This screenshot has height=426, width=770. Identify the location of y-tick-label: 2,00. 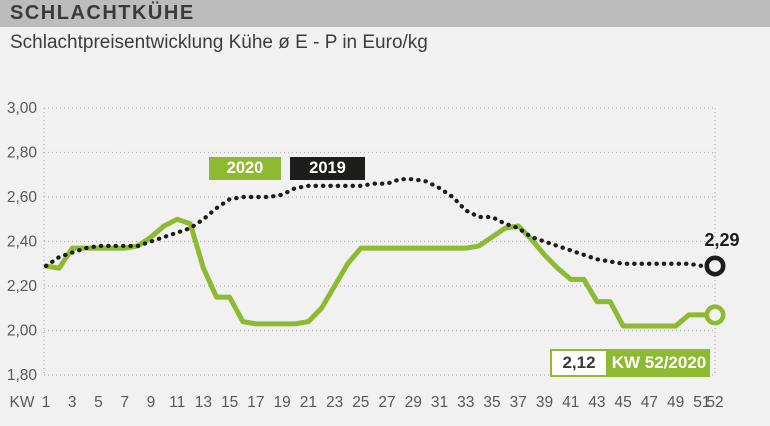
(22, 331).